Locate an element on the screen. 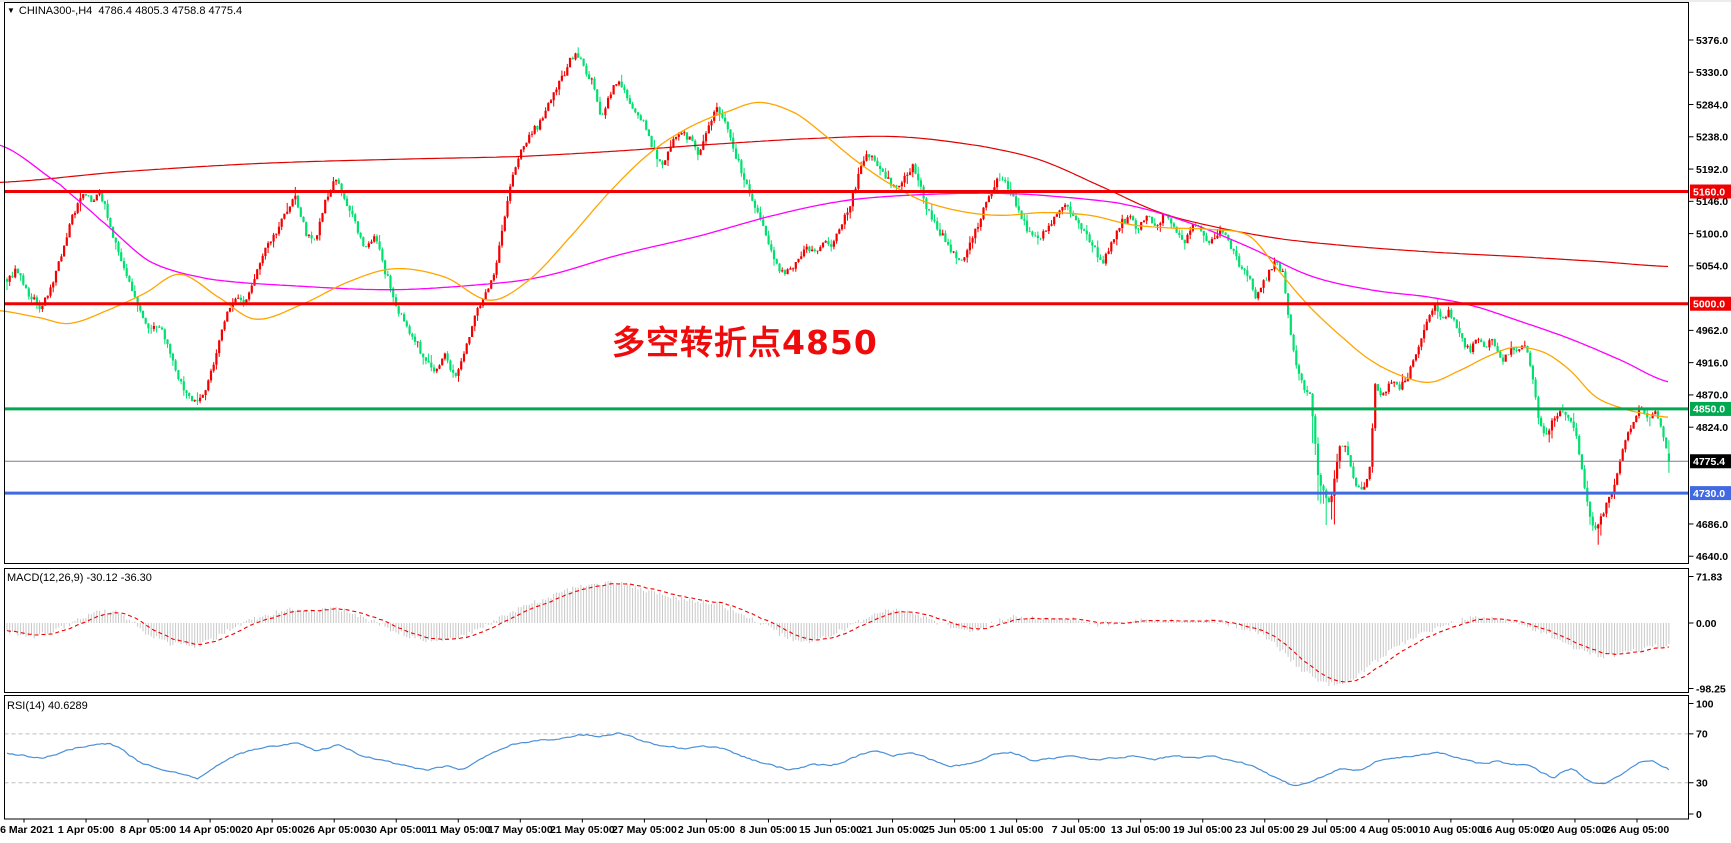 The width and height of the screenshot is (1731, 843). x-axis-label: 1 Apr 05:00 is located at coordinates (86, 830).